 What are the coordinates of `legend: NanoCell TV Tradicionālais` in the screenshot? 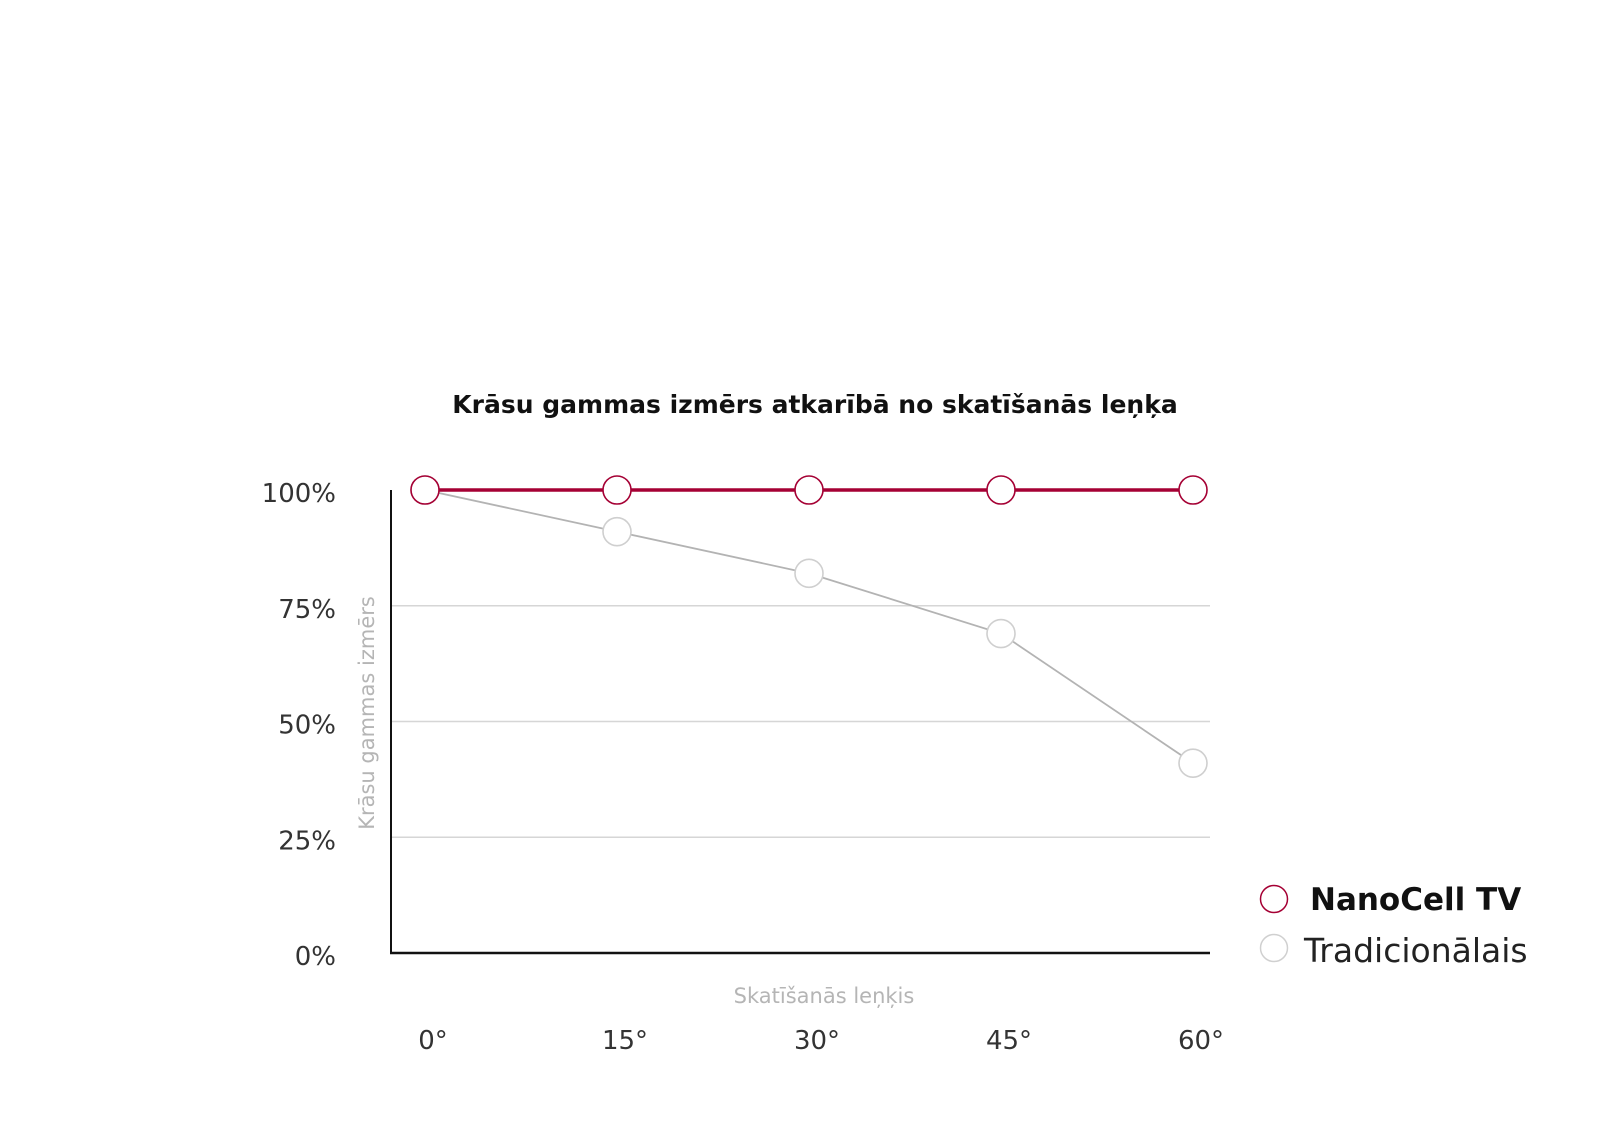 It's located at (1393, 926).